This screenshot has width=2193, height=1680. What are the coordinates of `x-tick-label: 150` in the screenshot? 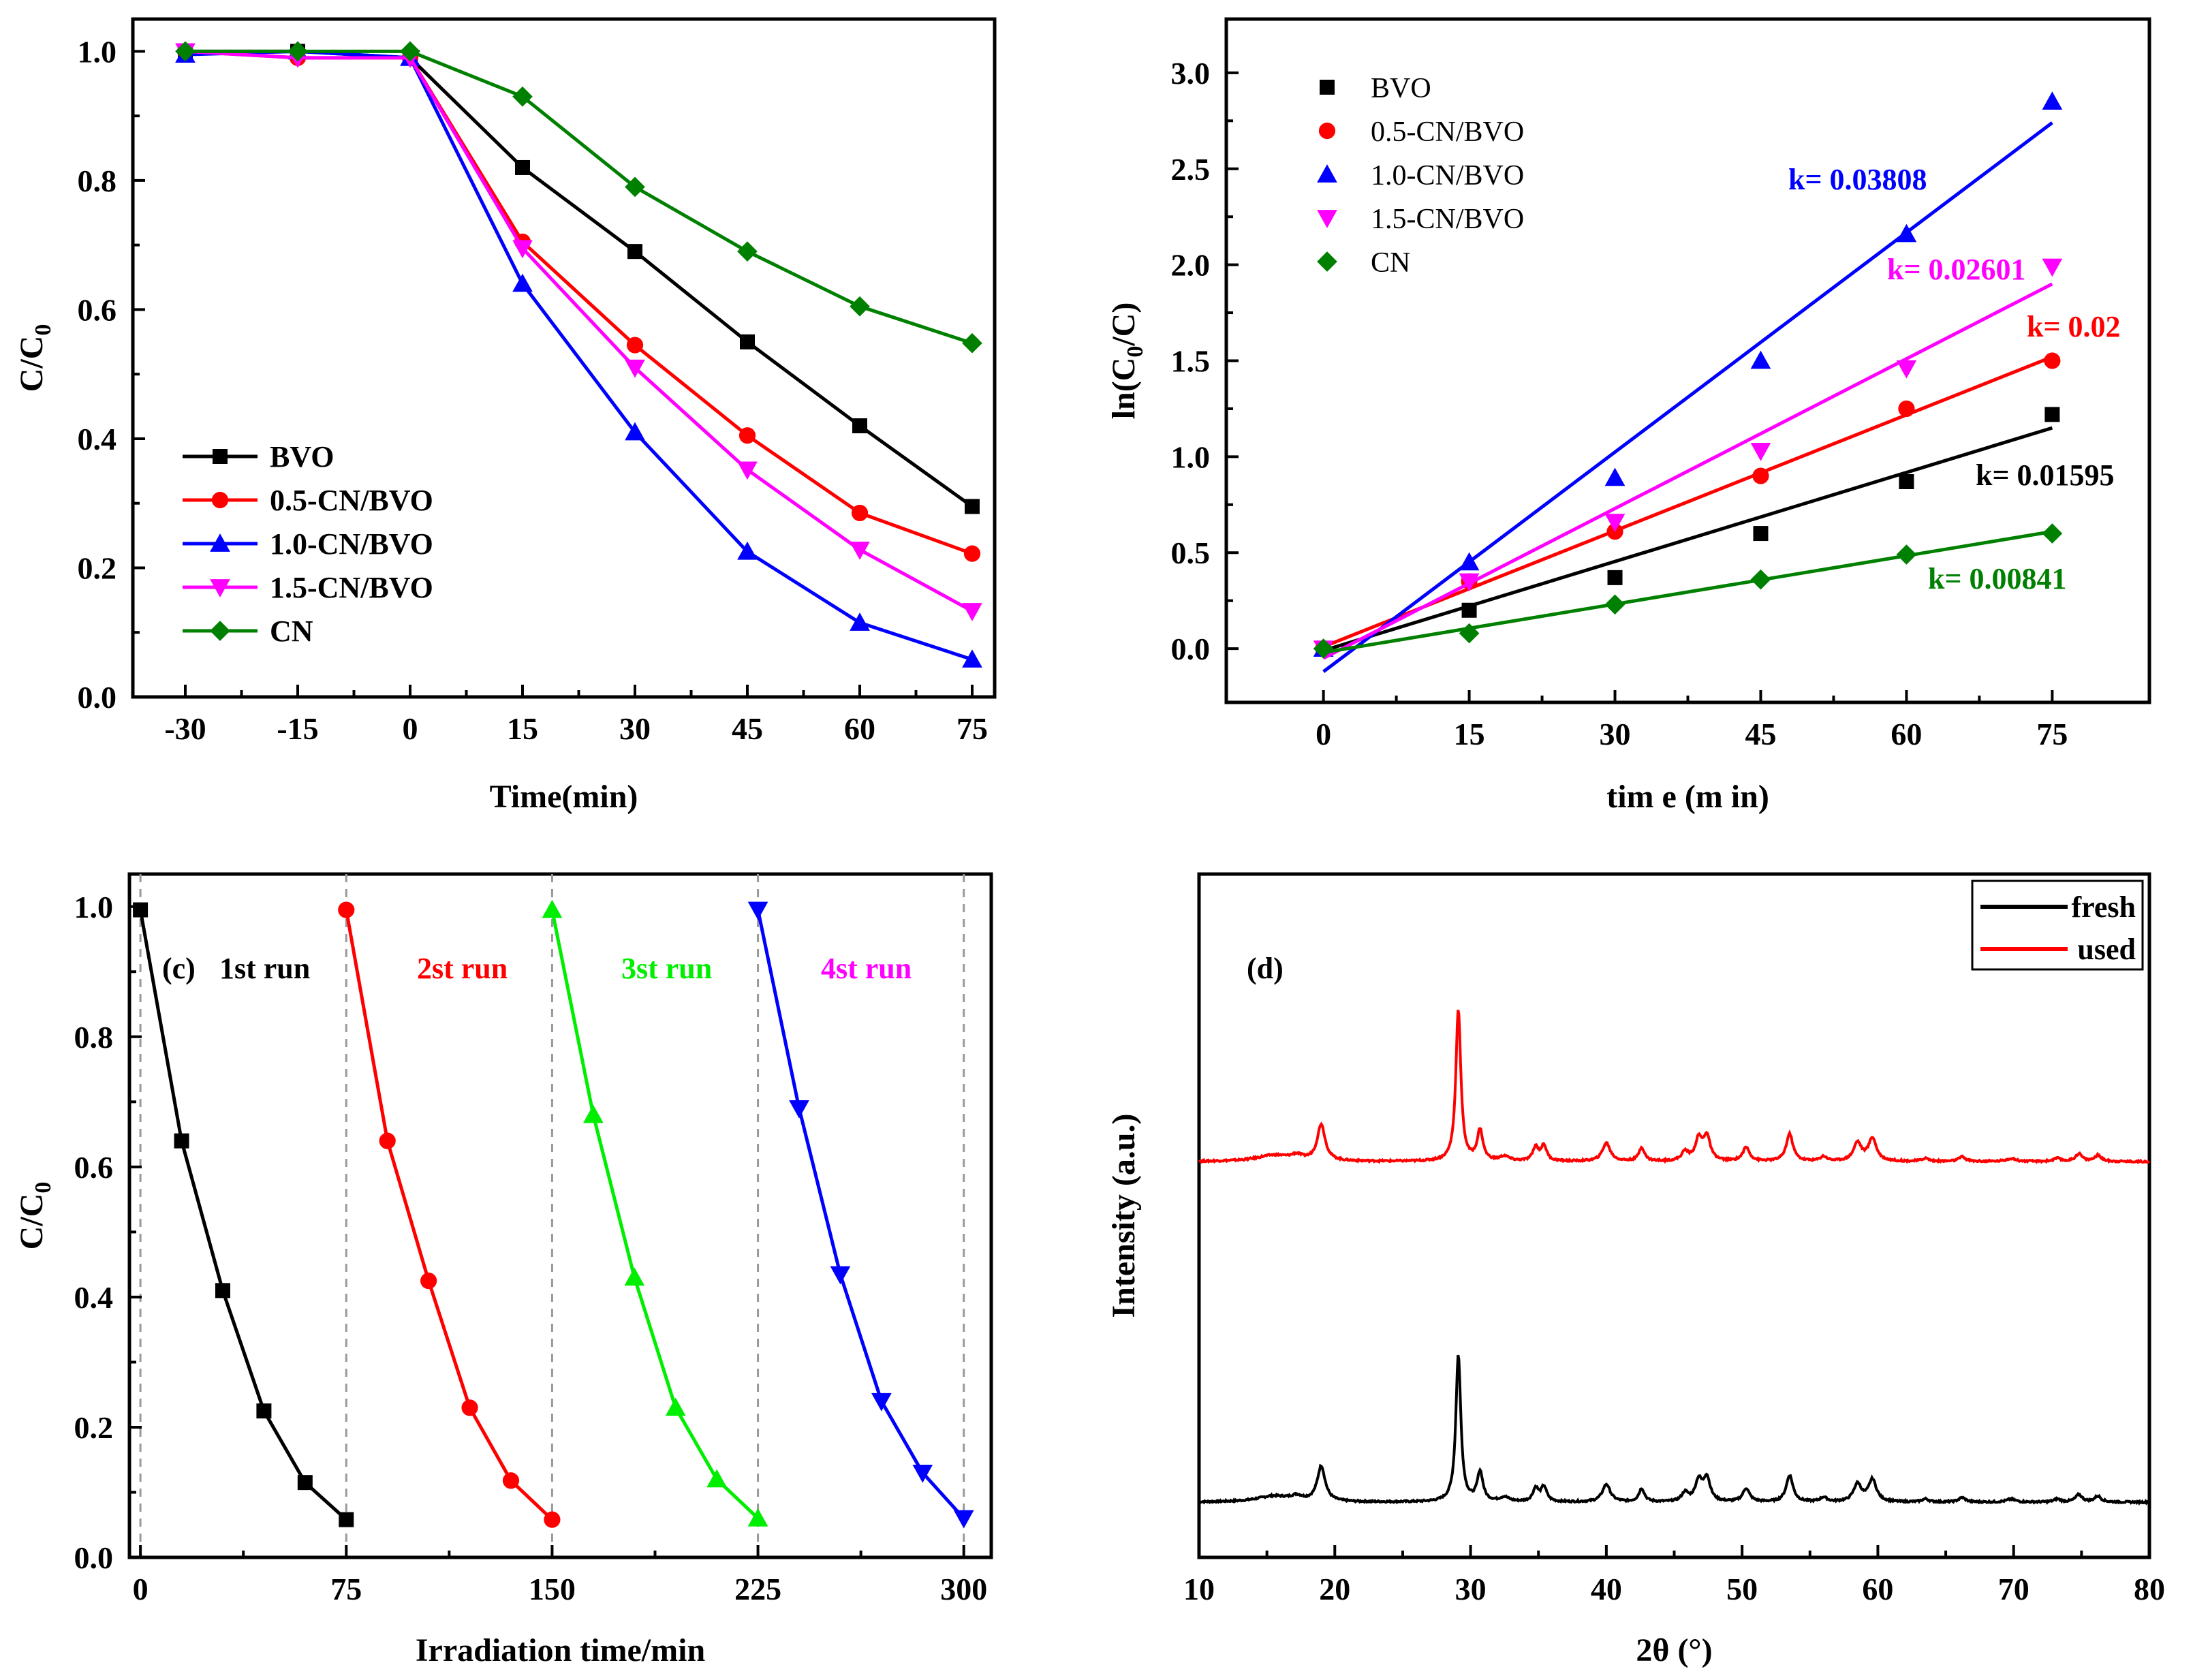 It's located at (552, 1589).